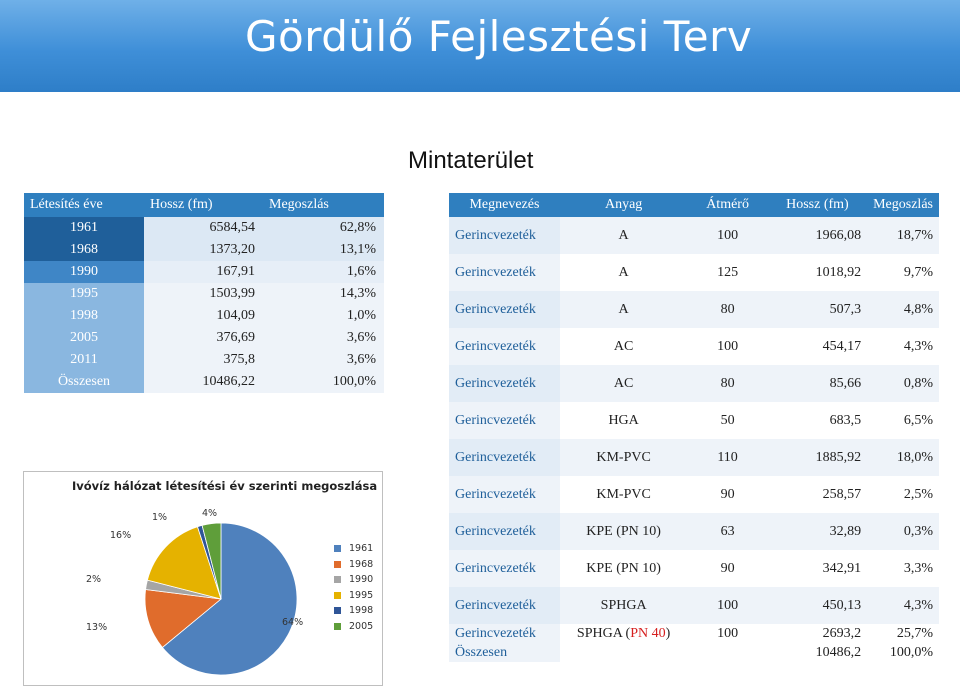 The image size is (960, 688). I want to click on table-row: 2011 375,8 3,6%, so click(204, 360).